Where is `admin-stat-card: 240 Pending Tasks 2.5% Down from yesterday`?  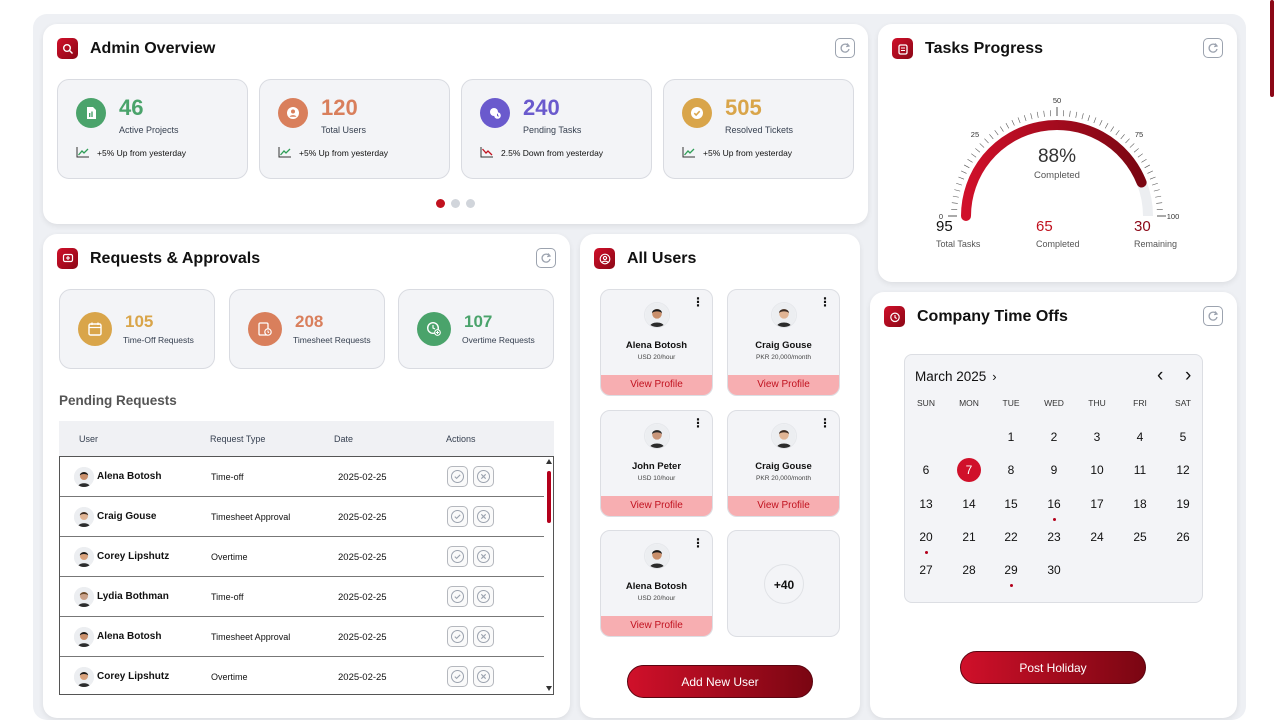 admin-stat-card: 240 Pending Tasks 2.5% Down from yesterday is located at coordinates (556, 129).